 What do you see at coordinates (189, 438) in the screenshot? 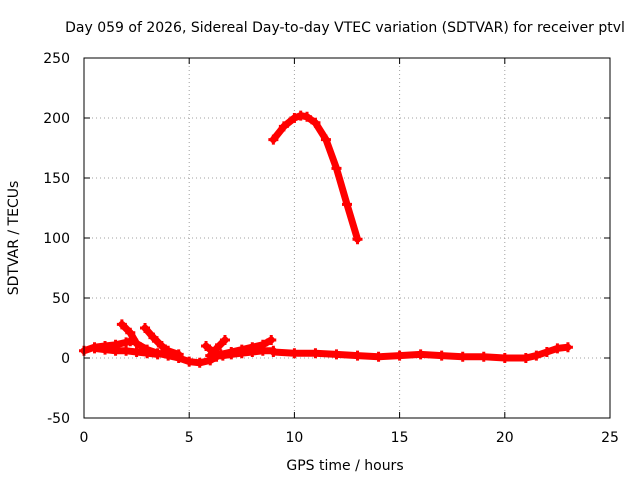
I see `x-tick-label: 5` at bounding box center [189, 438].